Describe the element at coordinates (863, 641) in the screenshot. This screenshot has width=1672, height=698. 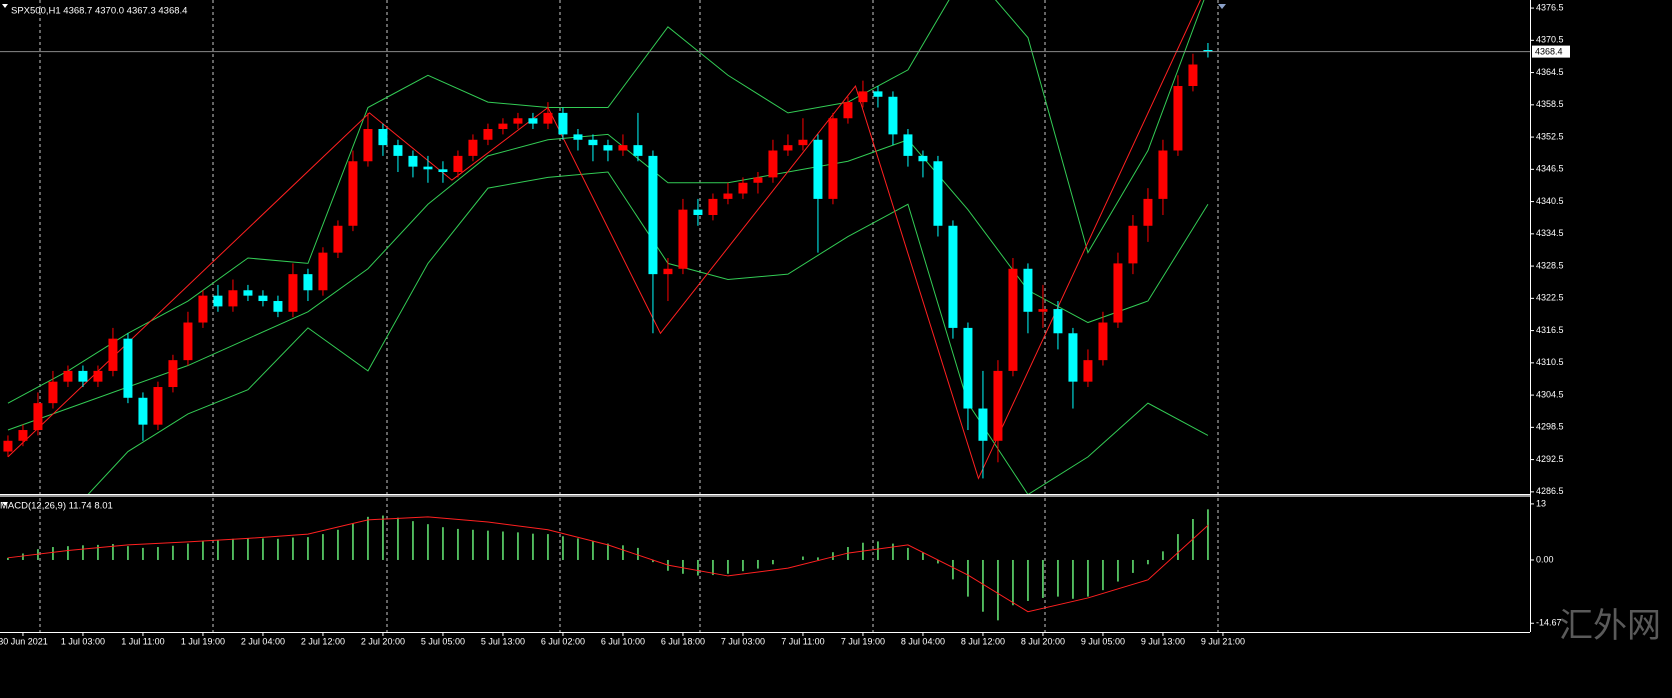
I see `x-tick-label: 7 Jul 19:00` at that location.